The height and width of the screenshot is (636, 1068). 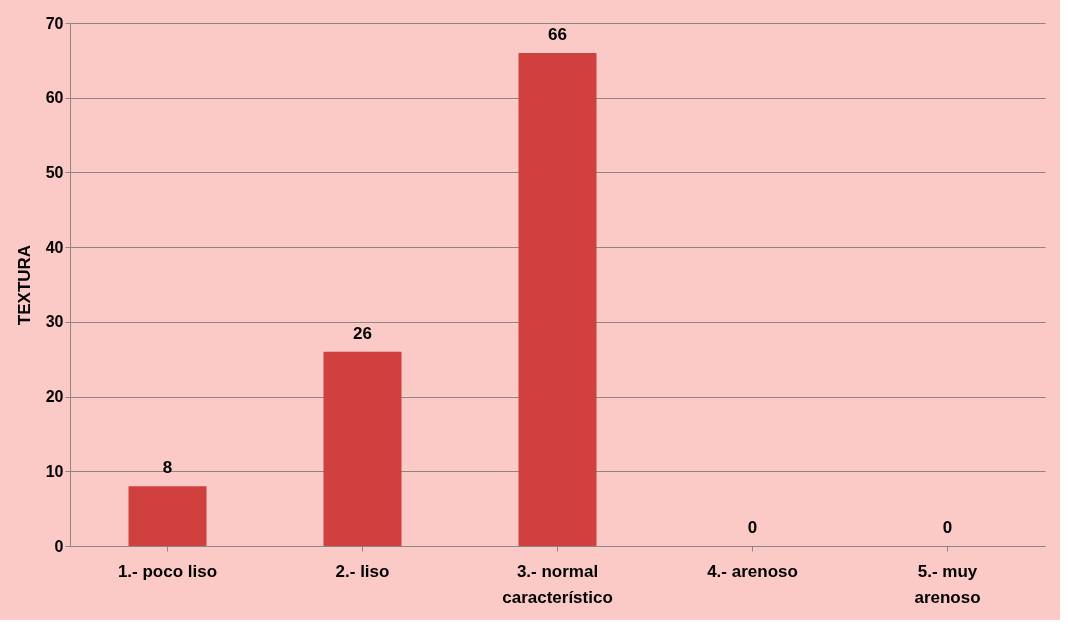 I want to click on x-tick-label: 3.- normal característico, so click(x=557, y=584).